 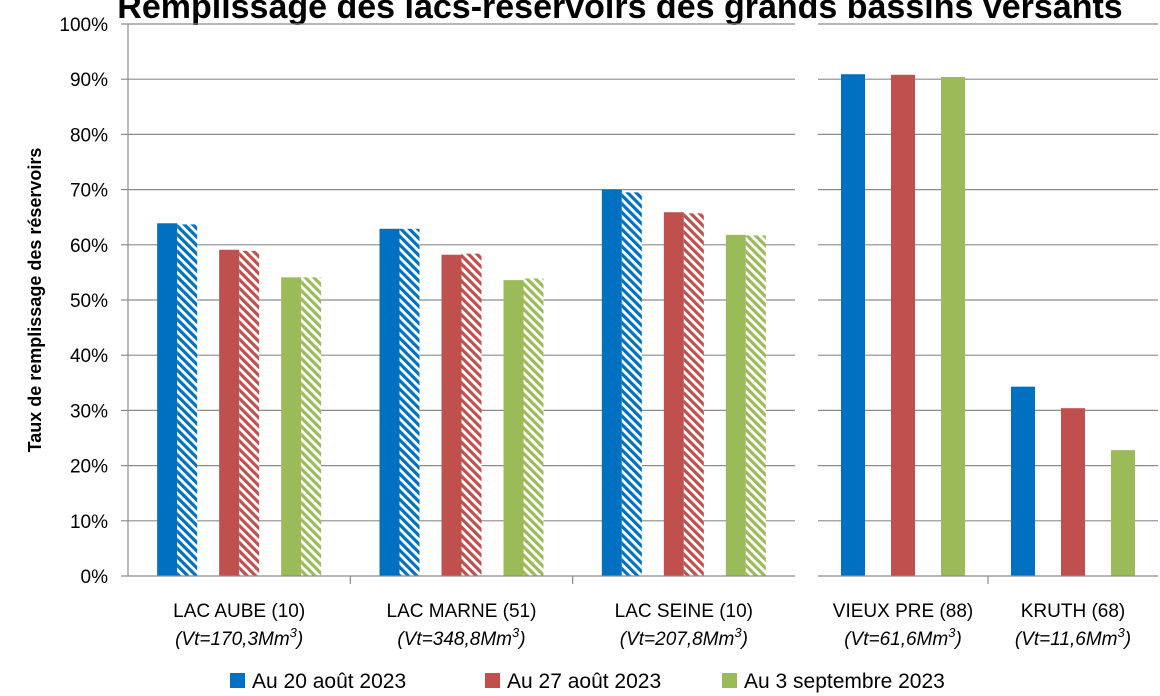 I want to click on category-volume-label: (Vt=207,8Mm3), so click(x=684, y=637).